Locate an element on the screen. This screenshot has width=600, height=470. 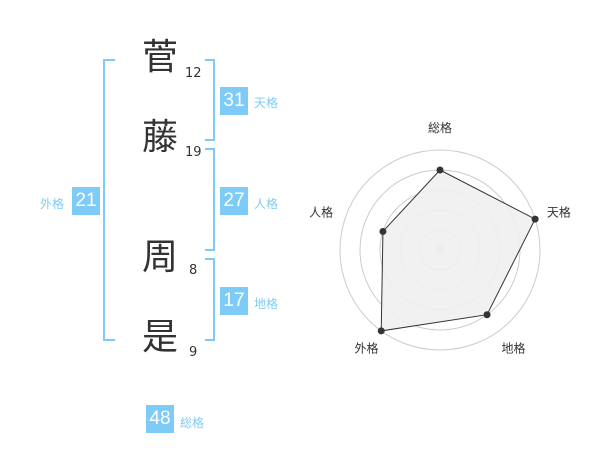
jinkaku-label: 人格 is located at coordinates (266, 204).